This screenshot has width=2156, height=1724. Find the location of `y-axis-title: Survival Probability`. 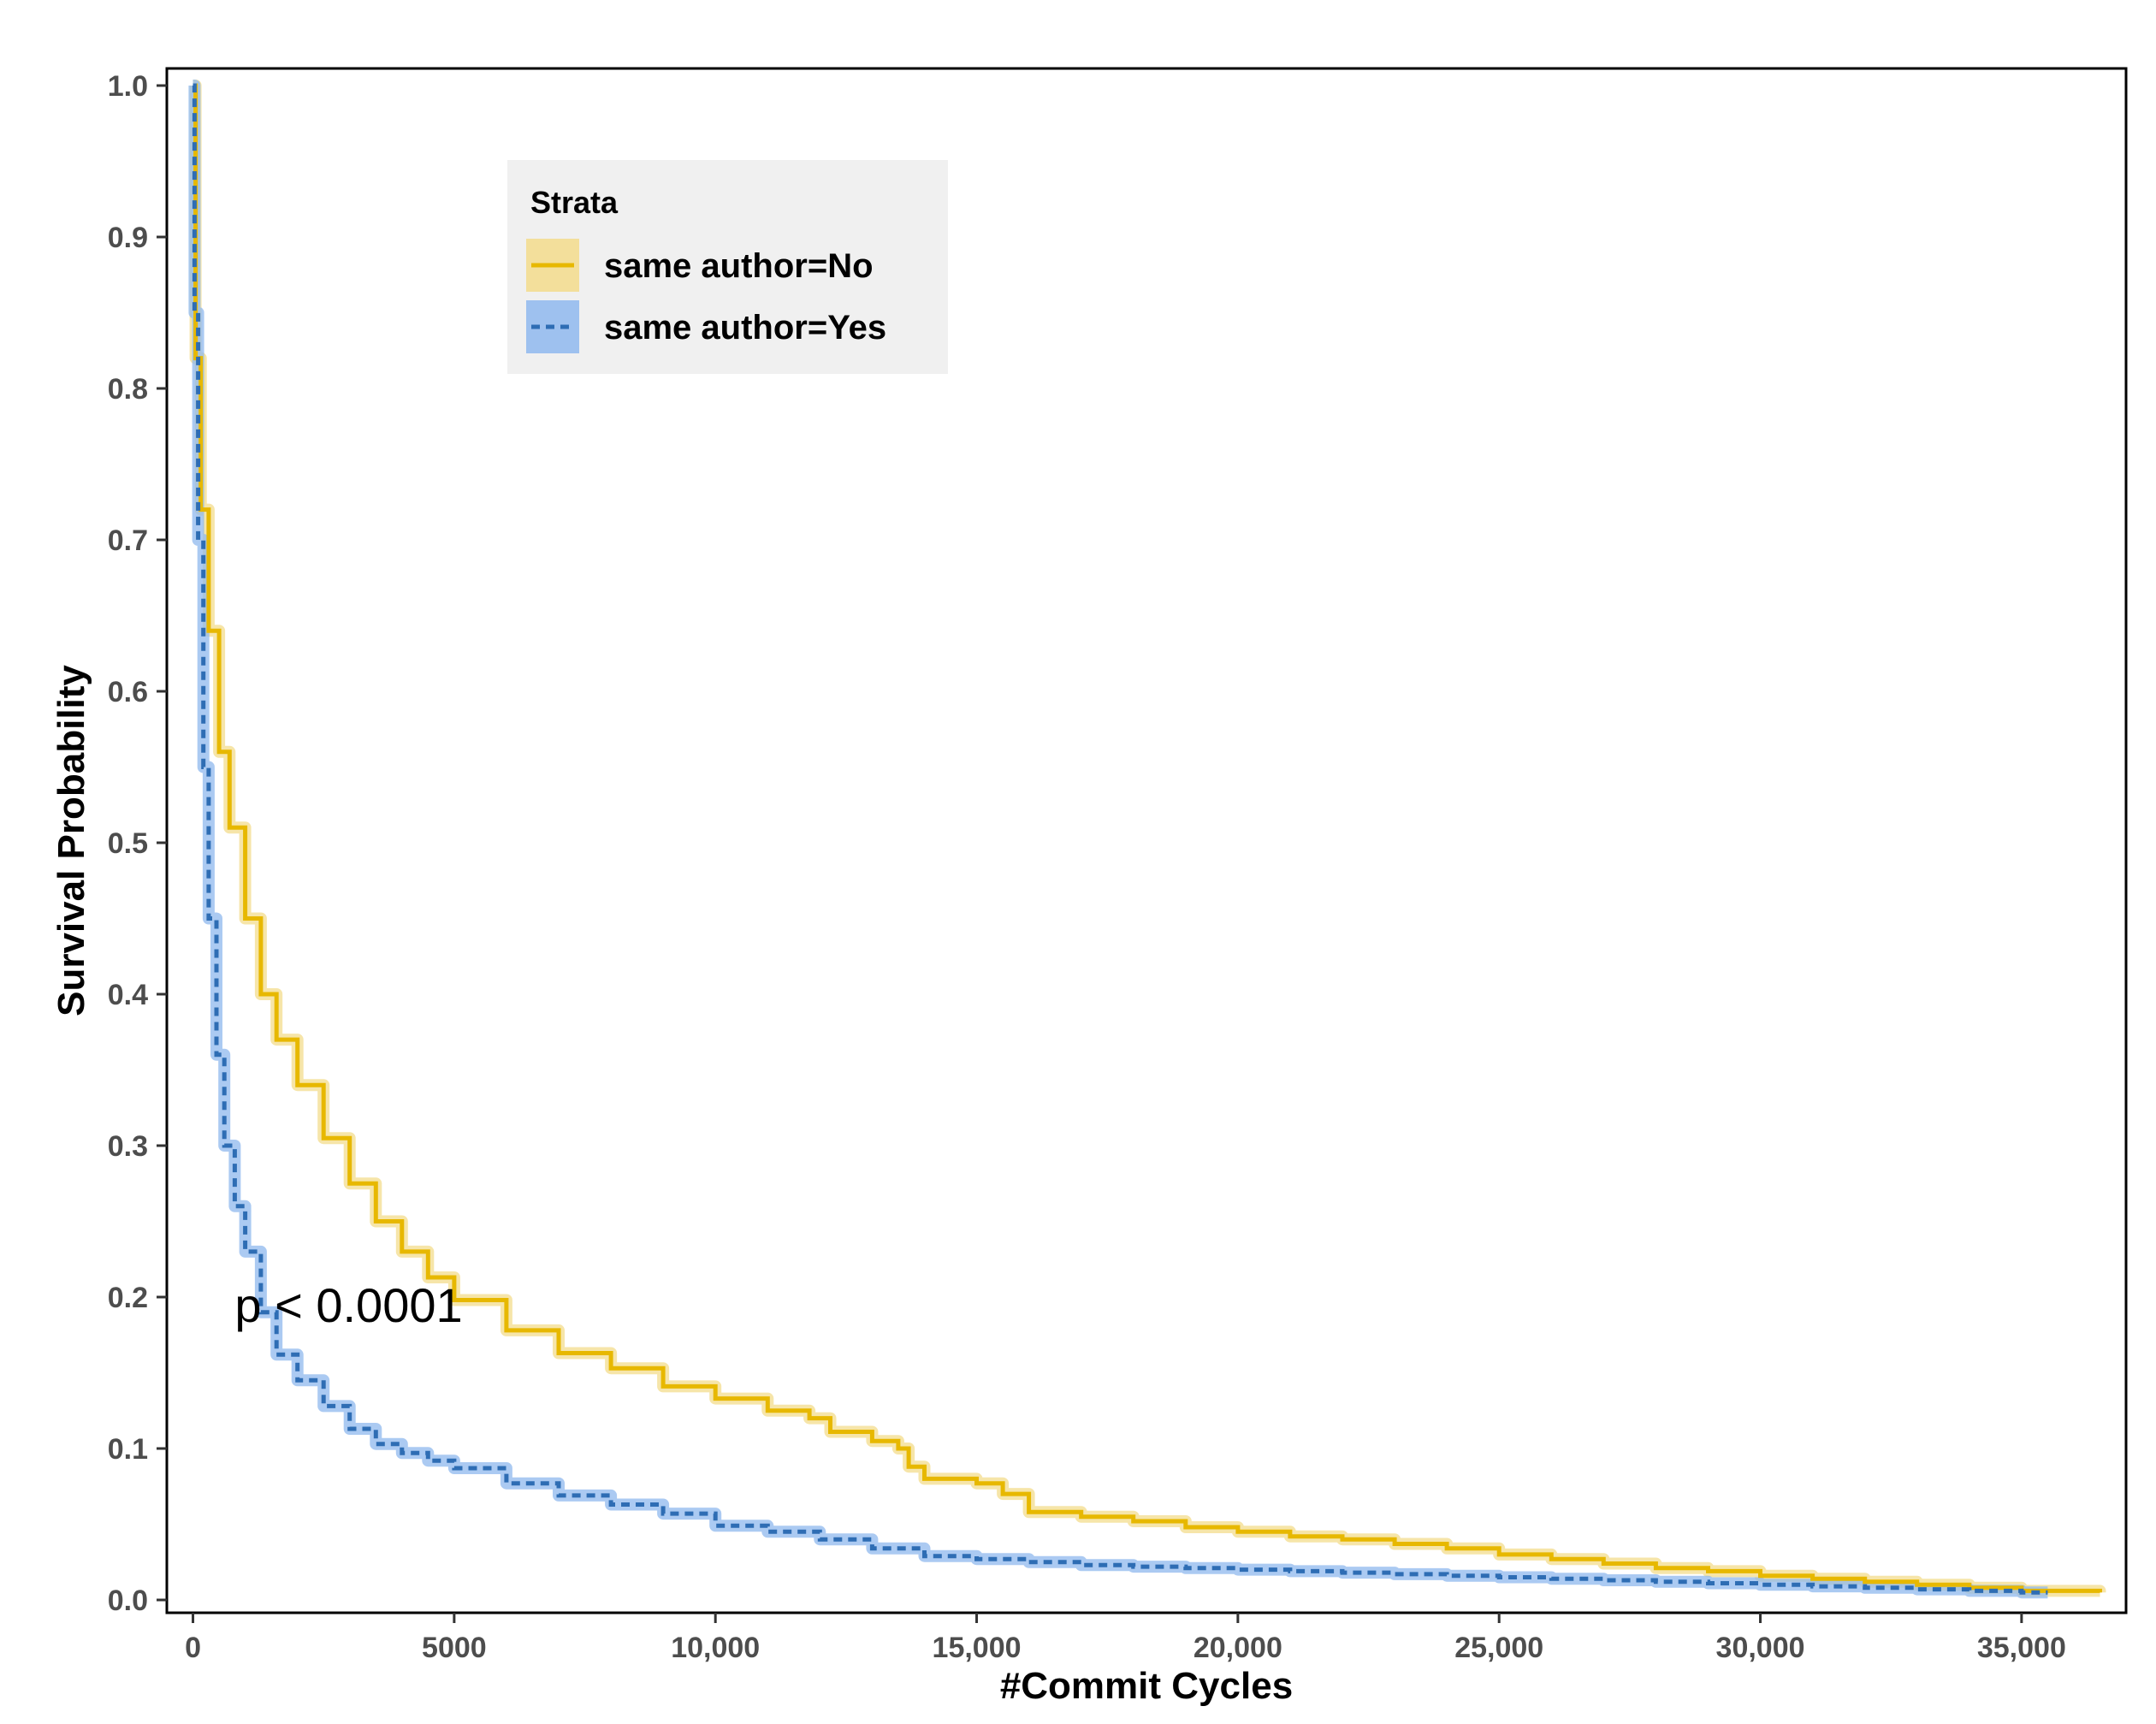

y-axis-title: Survival Probability is located at coordinates (71, 840).